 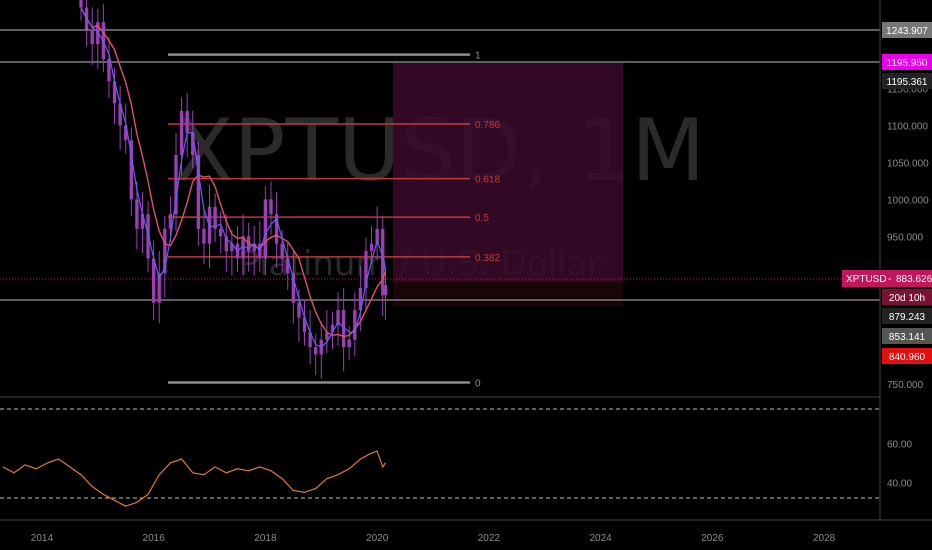 What do you see at coordinates (907, 127) in the screenshot?
I see `price-axis-tick: 1100.000` at bounding box center [907, 127].